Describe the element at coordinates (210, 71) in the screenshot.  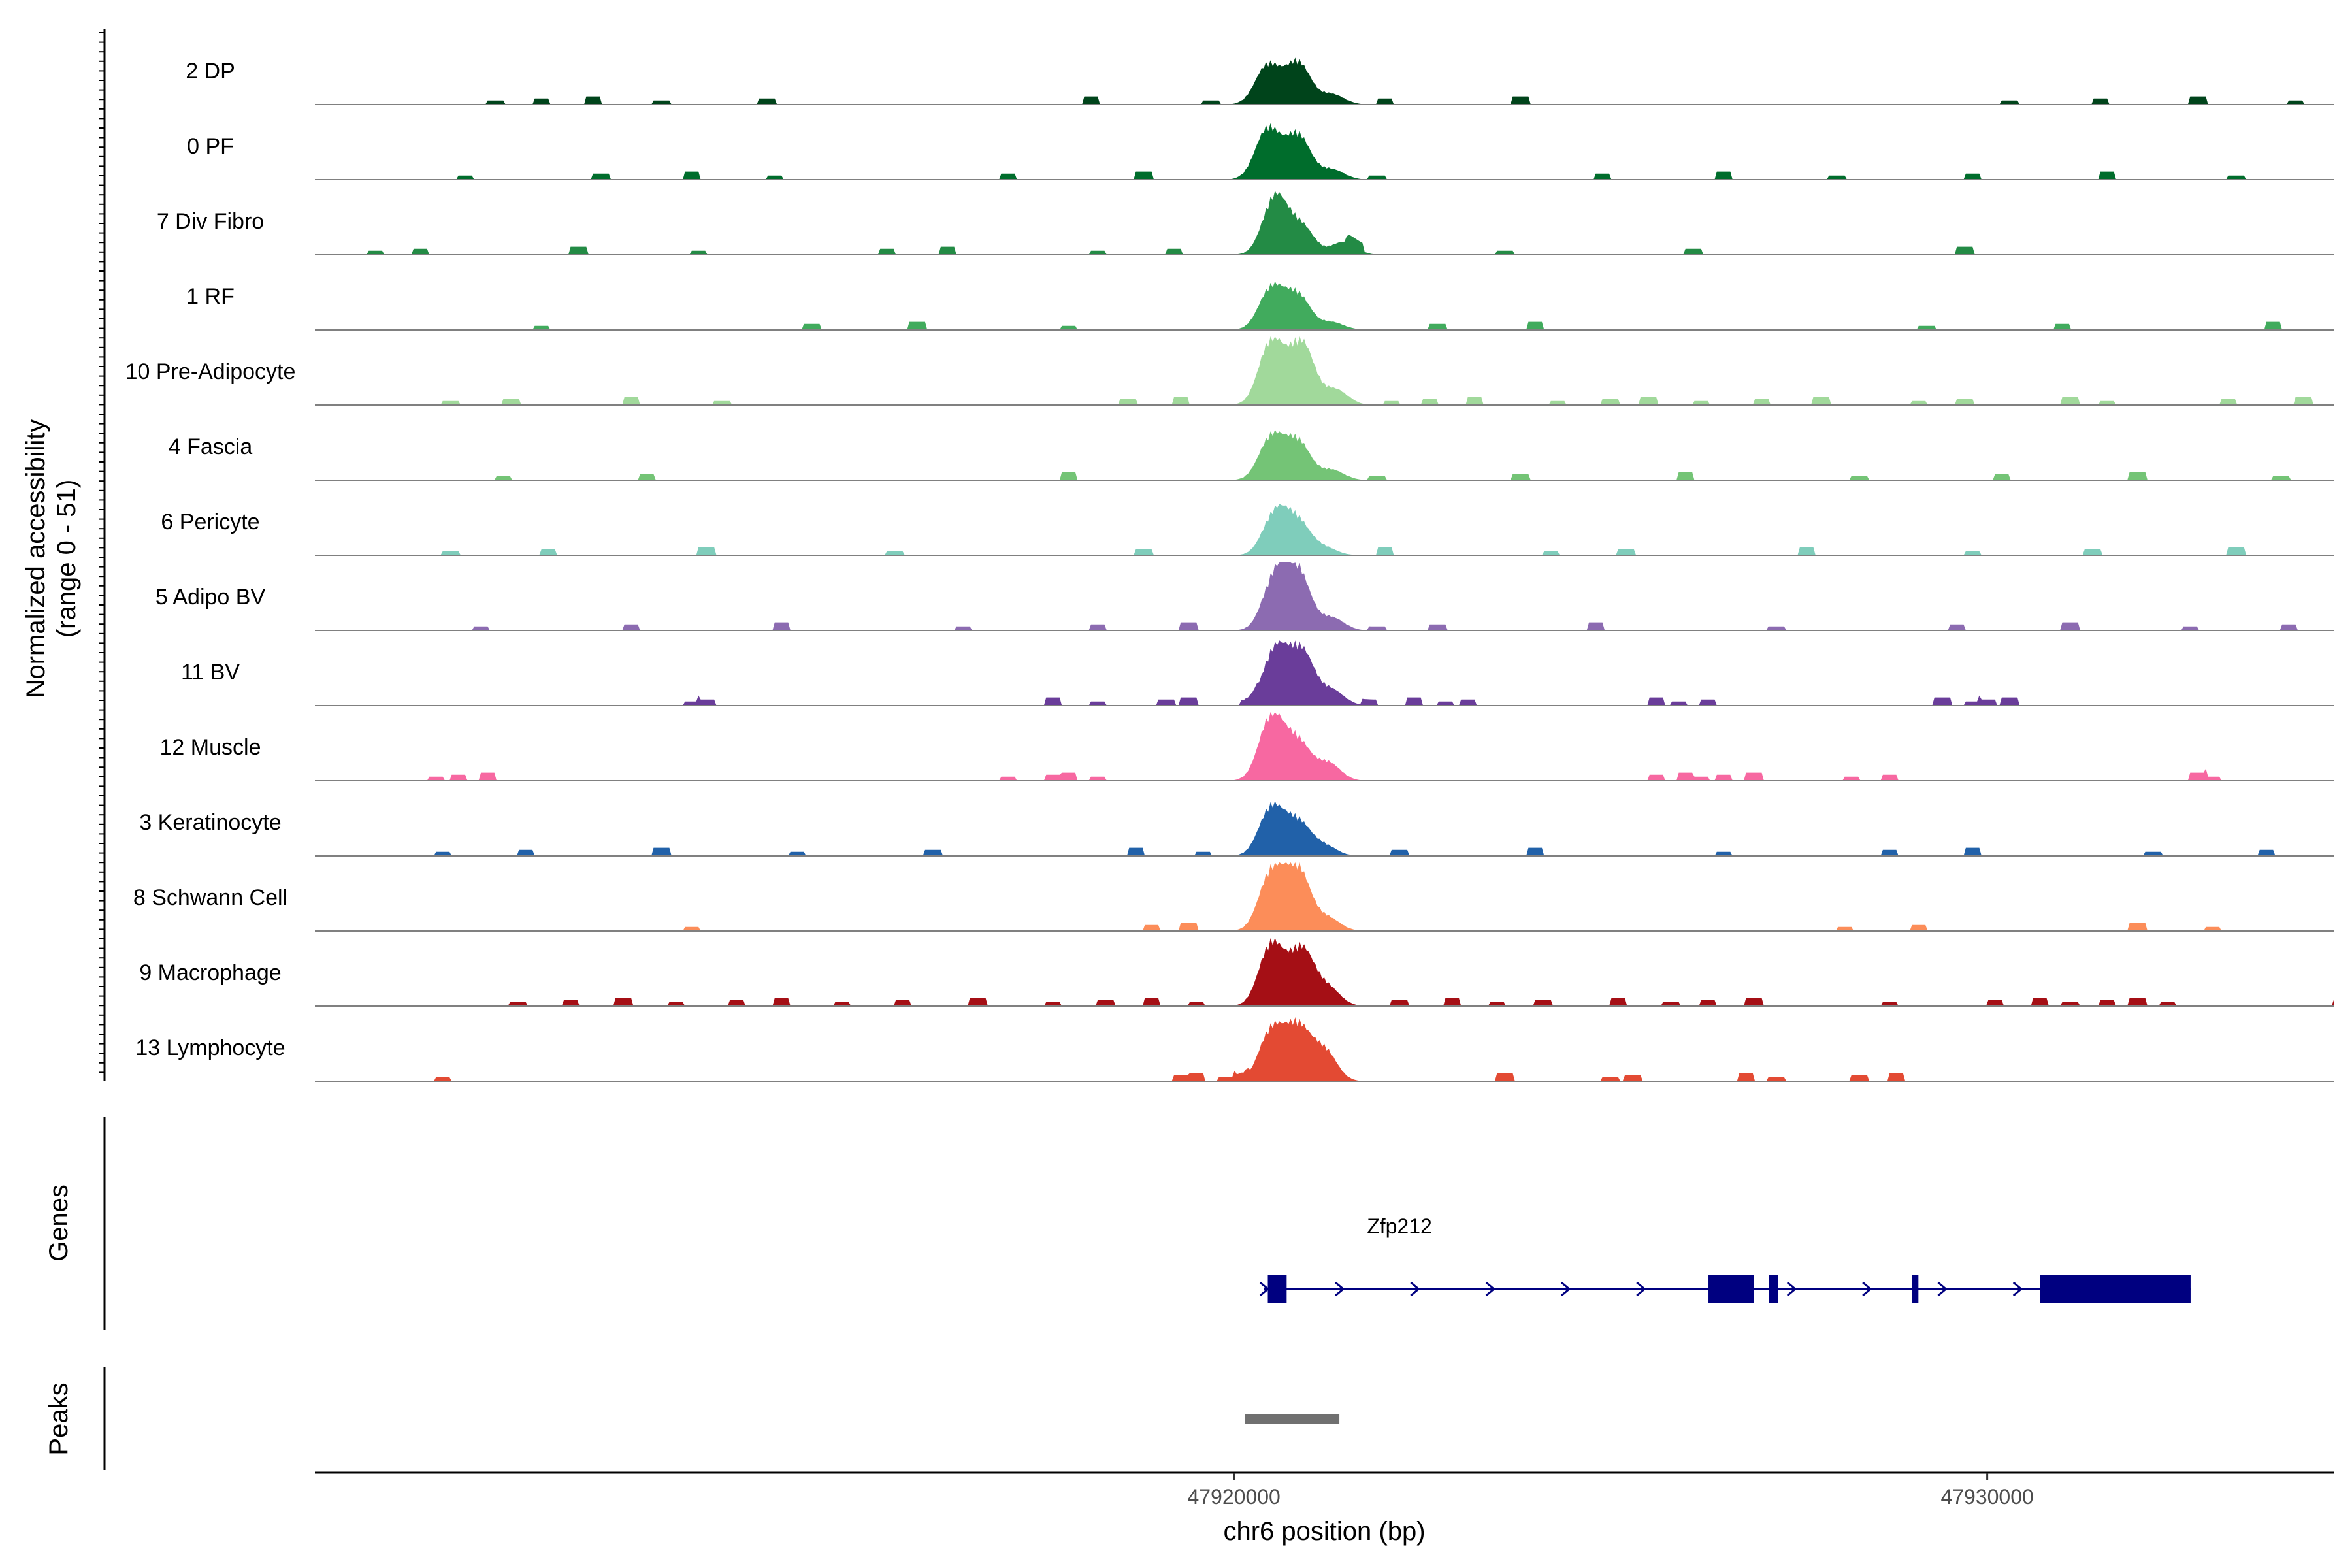
I see `track-label: 2 DP` at that location.